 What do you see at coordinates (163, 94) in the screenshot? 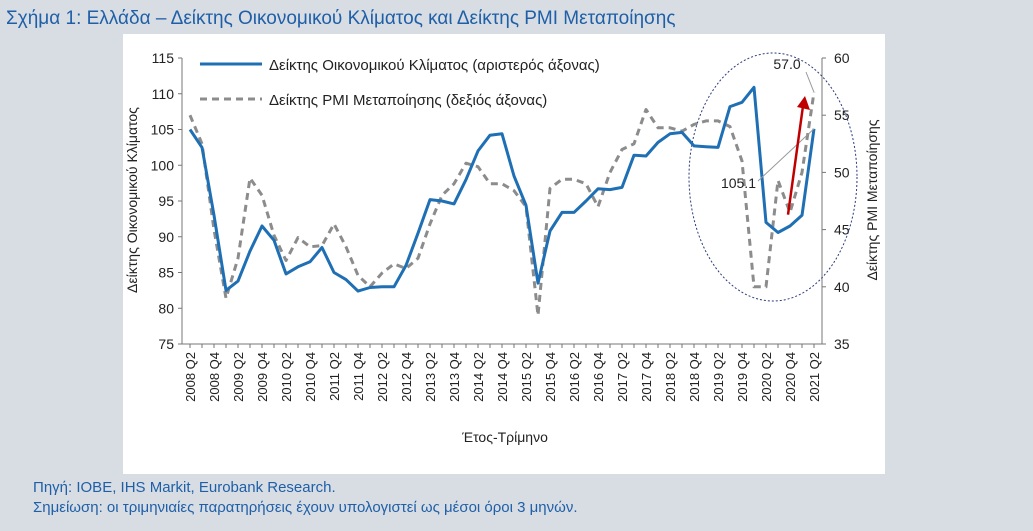
I see `y-left-tick-label: 110` at bounding box center [163, 94].